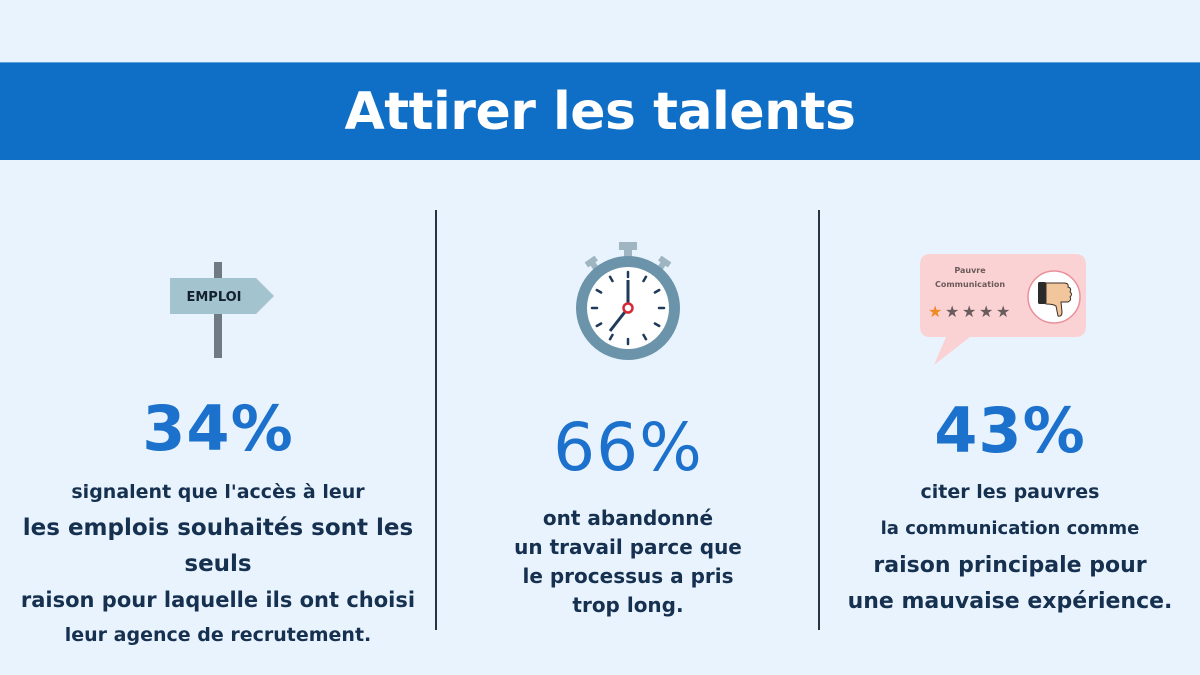 Image resolution: width=1200 pixels, height=675 pixels. I want to click on bubble-label-line1: Pauvre, so click(970, 270).